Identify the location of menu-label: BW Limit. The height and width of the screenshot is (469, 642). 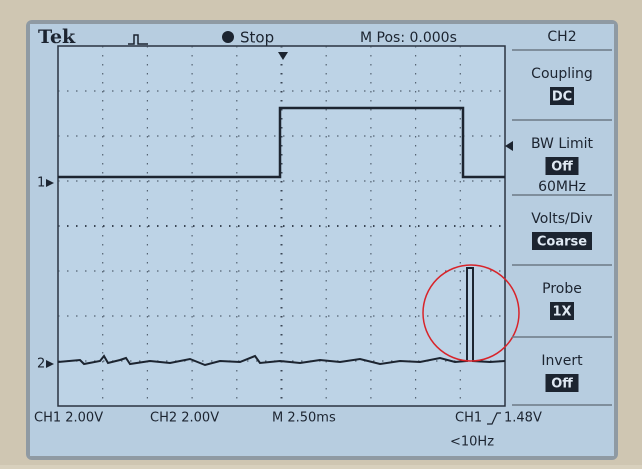
(562, 144).